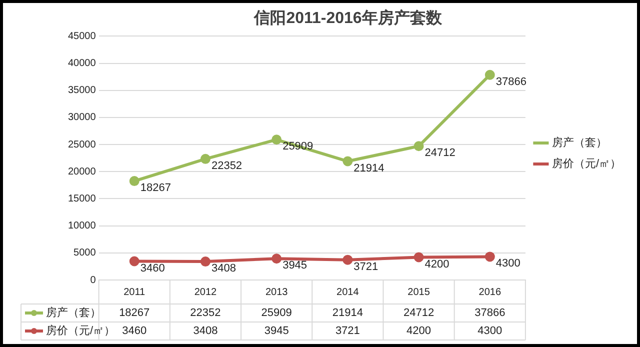 The height and width of the screenshot is (347, 640). Describe the element at coordinates (155, 188) in the screenshot. I see `annotation: 18267` at that location.